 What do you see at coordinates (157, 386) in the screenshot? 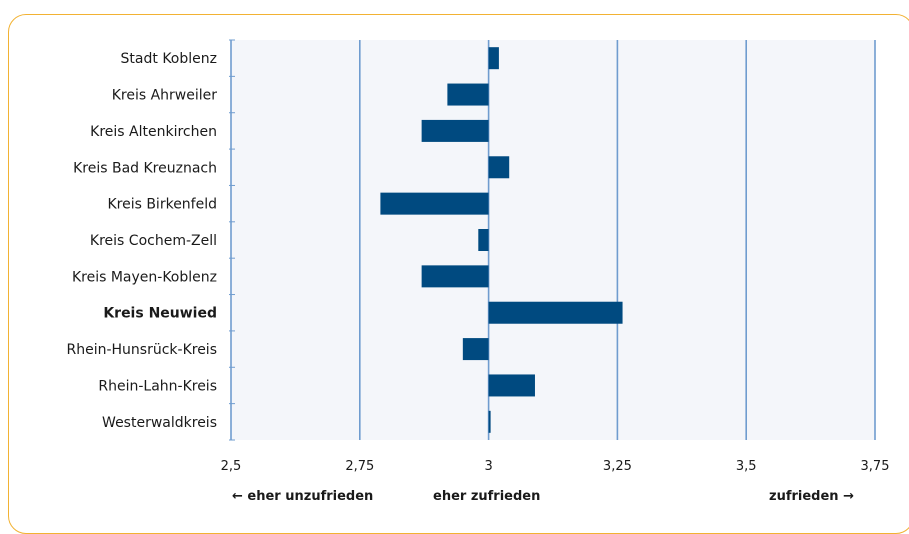
I see `category-label: Rhein-Lahn-Kreis` at bounding box center [157, 386].